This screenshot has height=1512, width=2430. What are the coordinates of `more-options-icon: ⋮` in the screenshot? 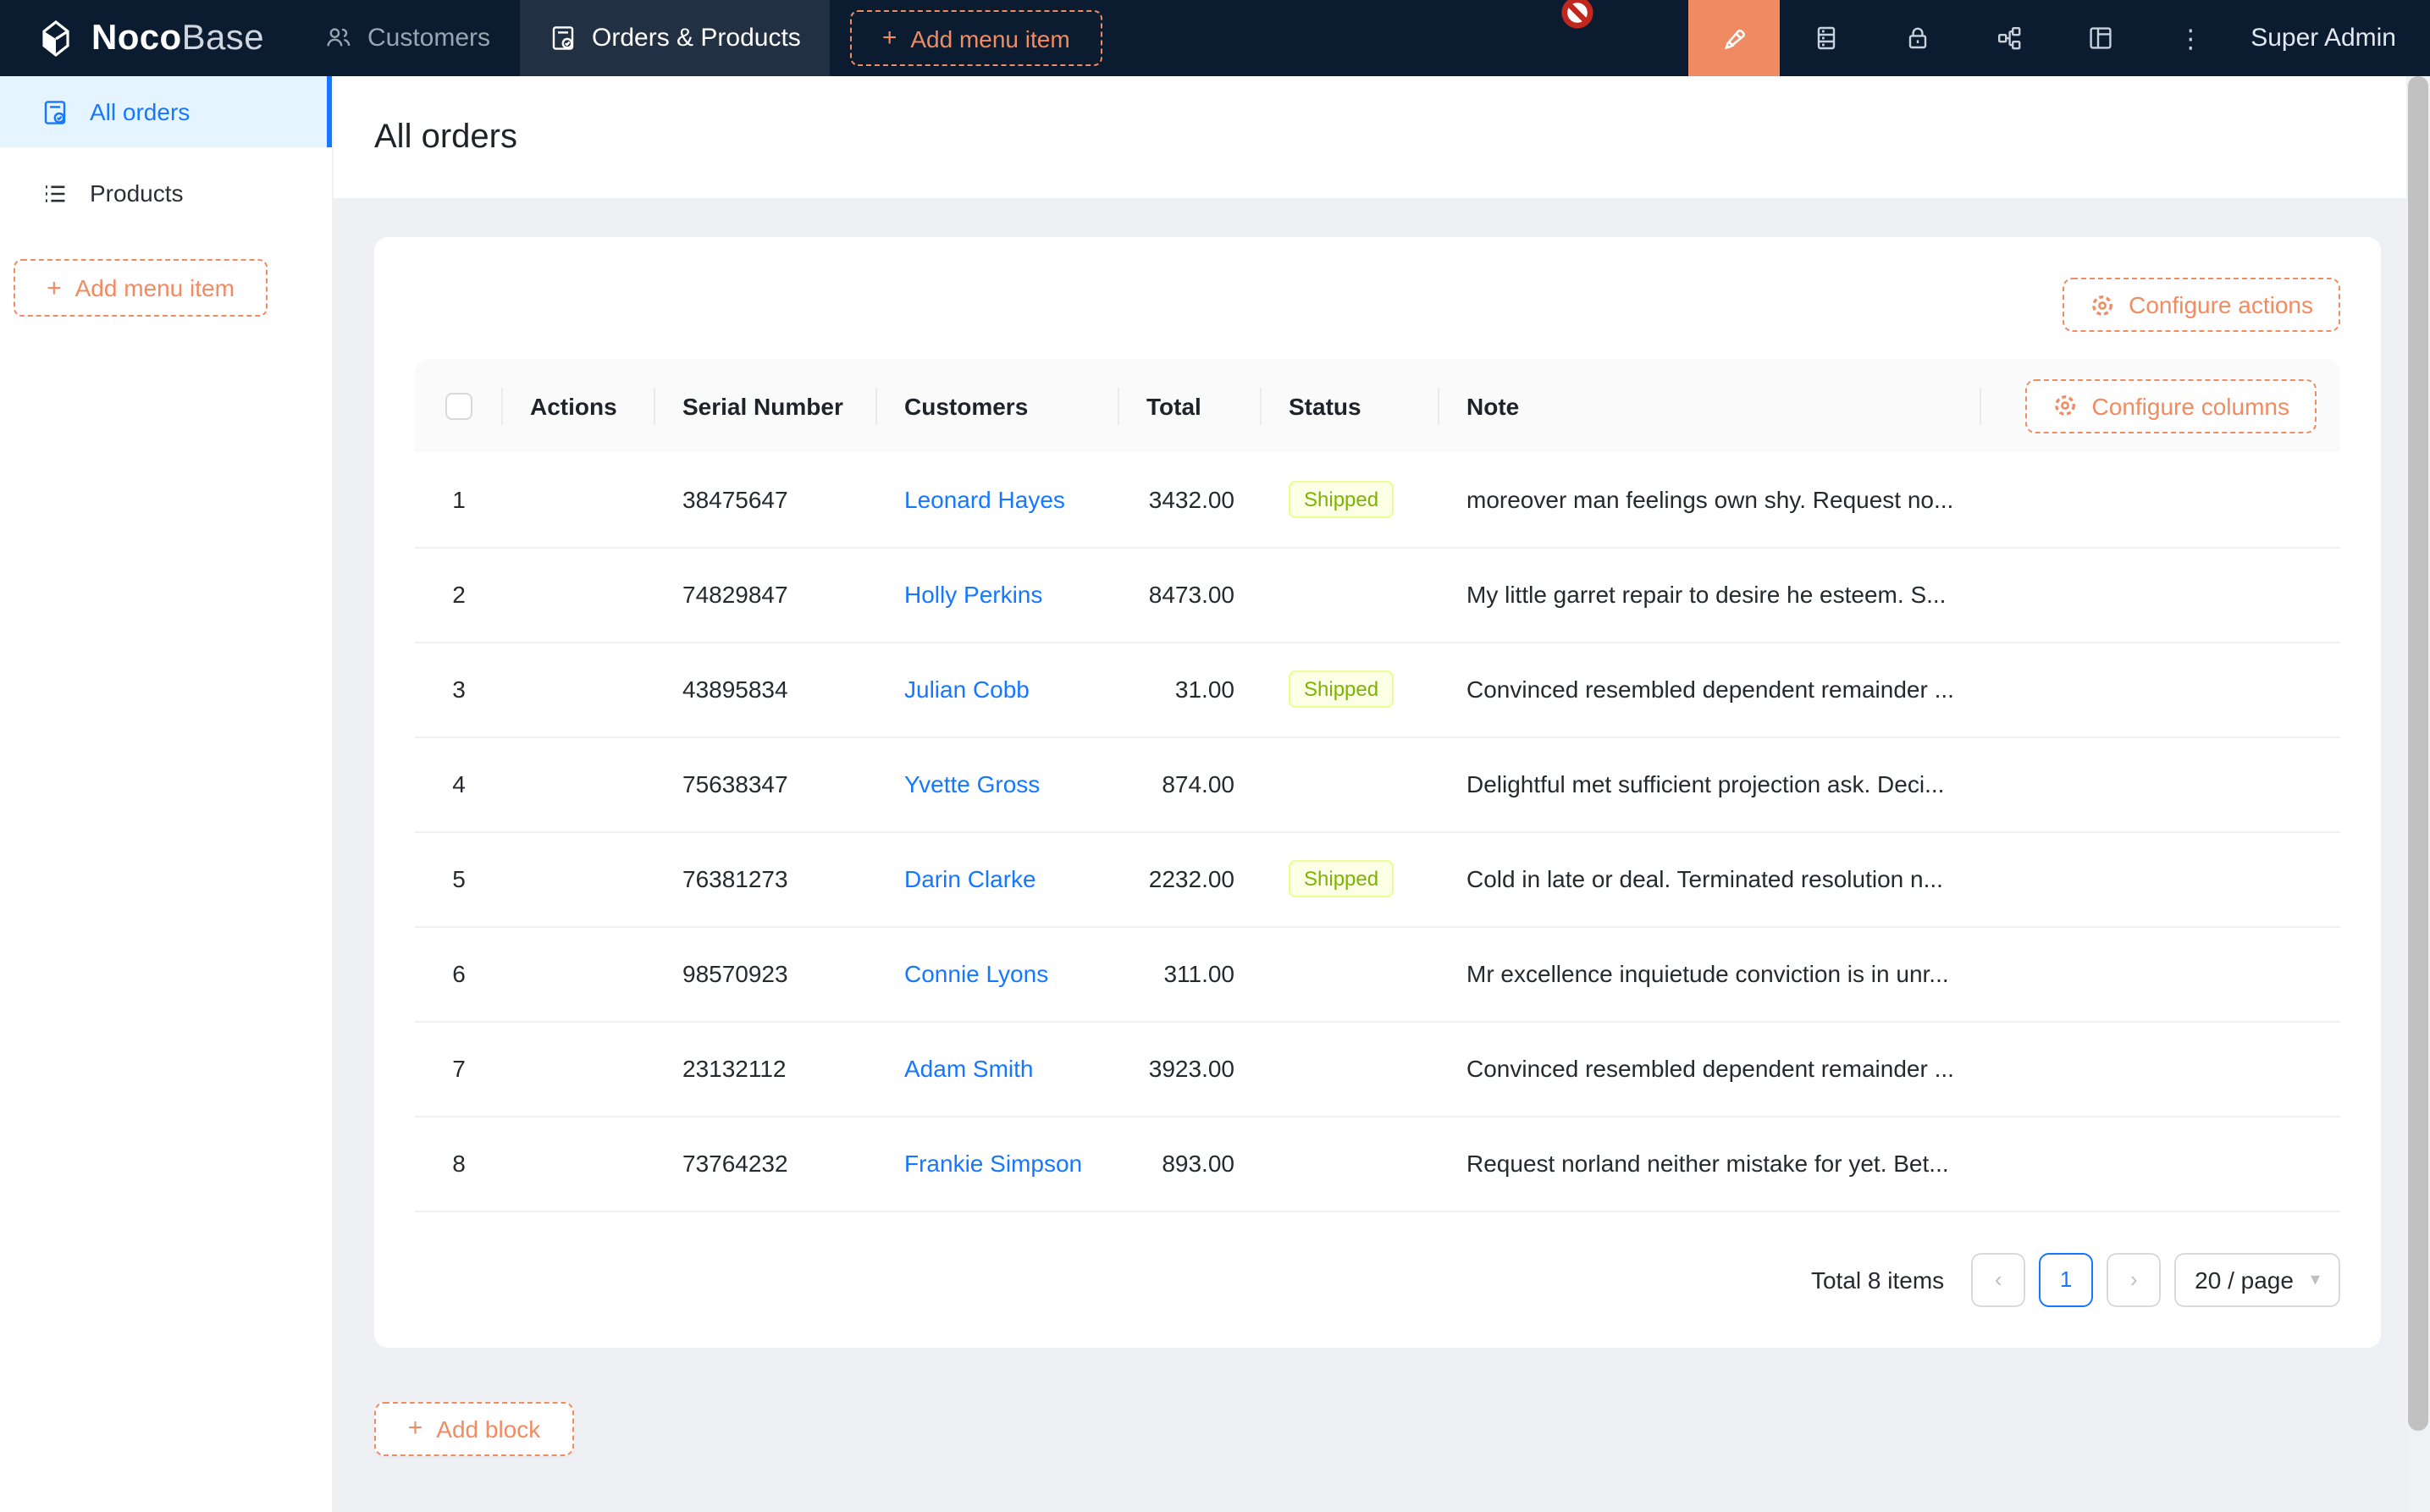 It's located at (2192, 39).